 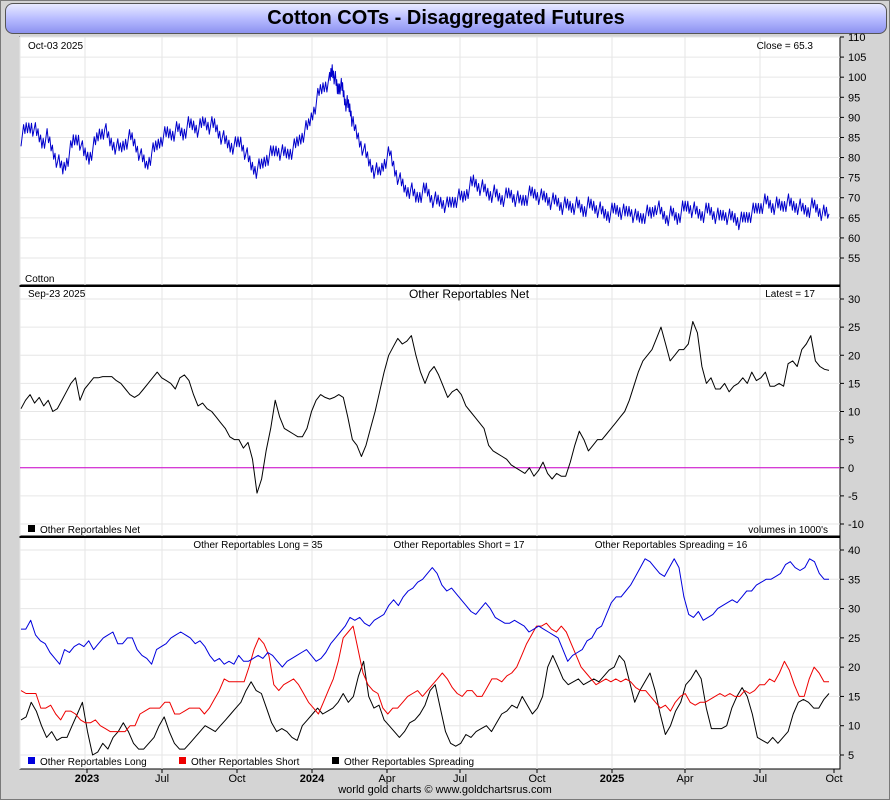 What do you see at coordinates (854, 259) in the screenshot?
I see `price-y-tick-label: 55` at bounding box center [854, 259].